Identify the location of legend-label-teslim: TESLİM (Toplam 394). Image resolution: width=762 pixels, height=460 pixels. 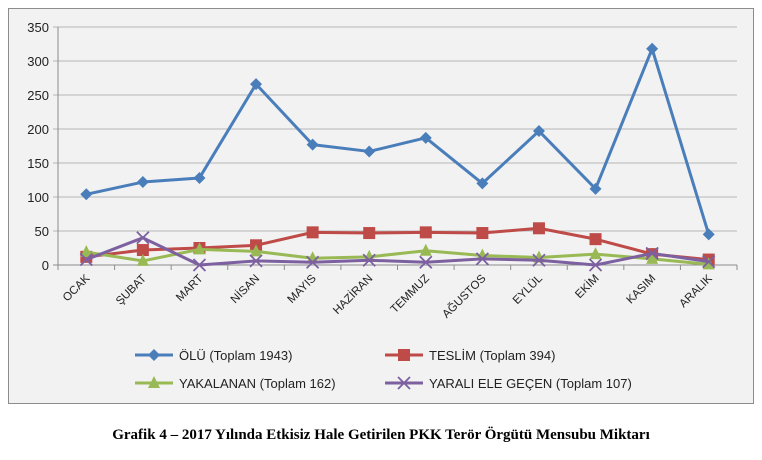
(492, 355).